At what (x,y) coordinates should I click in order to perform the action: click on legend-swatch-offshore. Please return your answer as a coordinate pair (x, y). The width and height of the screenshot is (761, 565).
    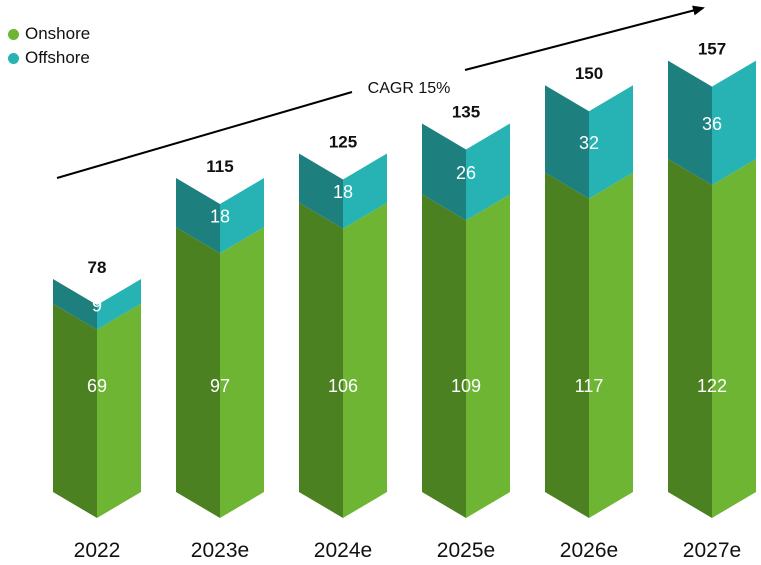
    Looking at the image, I should click on (13, 58).